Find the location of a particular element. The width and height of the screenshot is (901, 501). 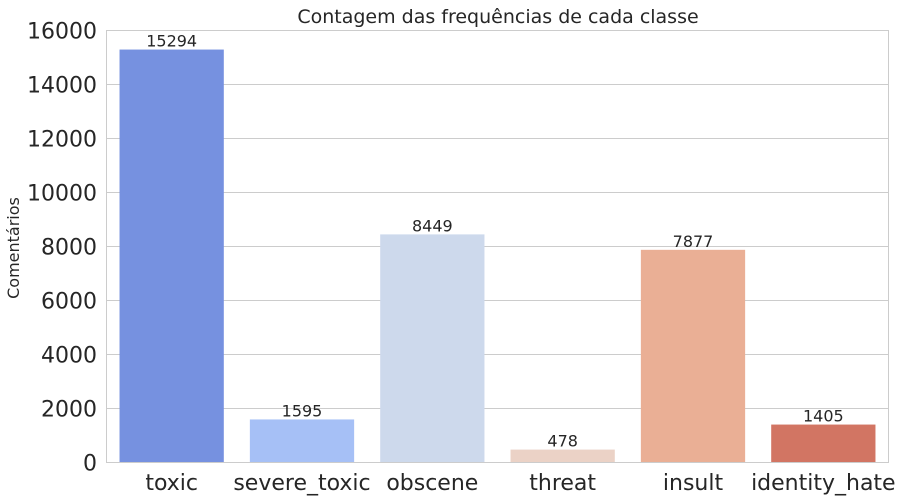

bar-threat is located at coordinates (562, 456).